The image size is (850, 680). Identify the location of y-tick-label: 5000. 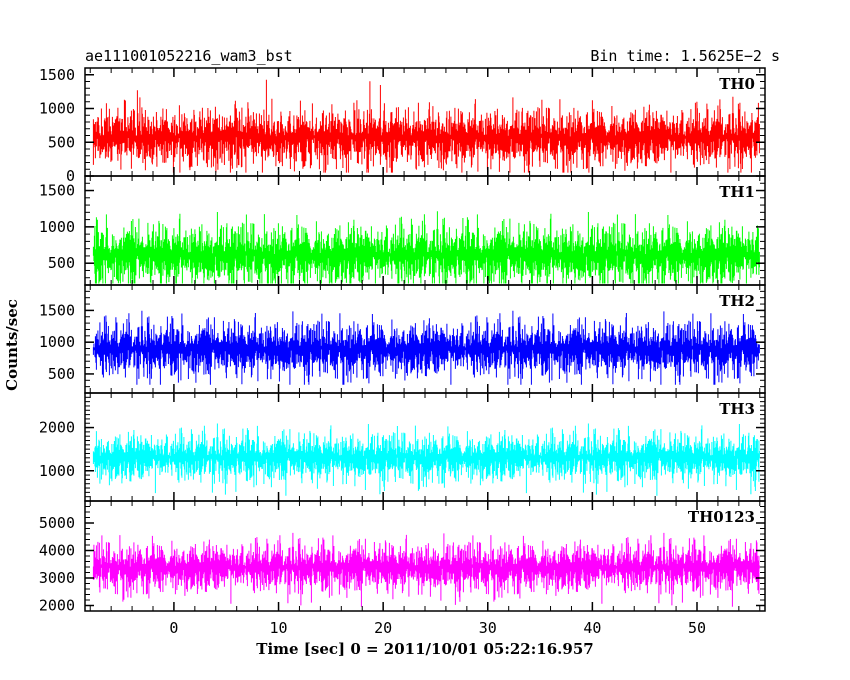
(57, 523).